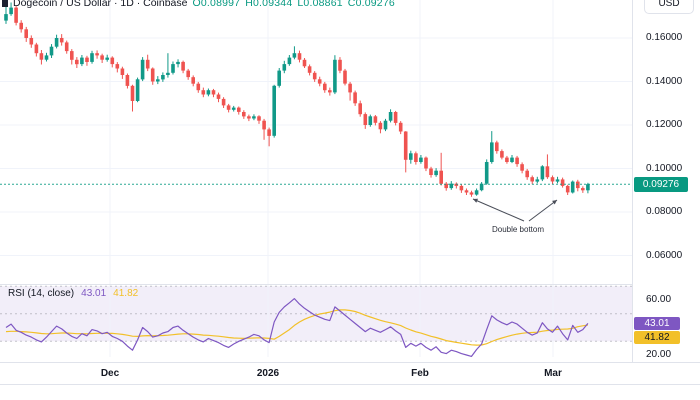 The image size is (700, 400). What do you see at coordinates (269, 4) in the screenshot?
I see `ohlc-high: H0.09344` at bounding box center [269, 4].